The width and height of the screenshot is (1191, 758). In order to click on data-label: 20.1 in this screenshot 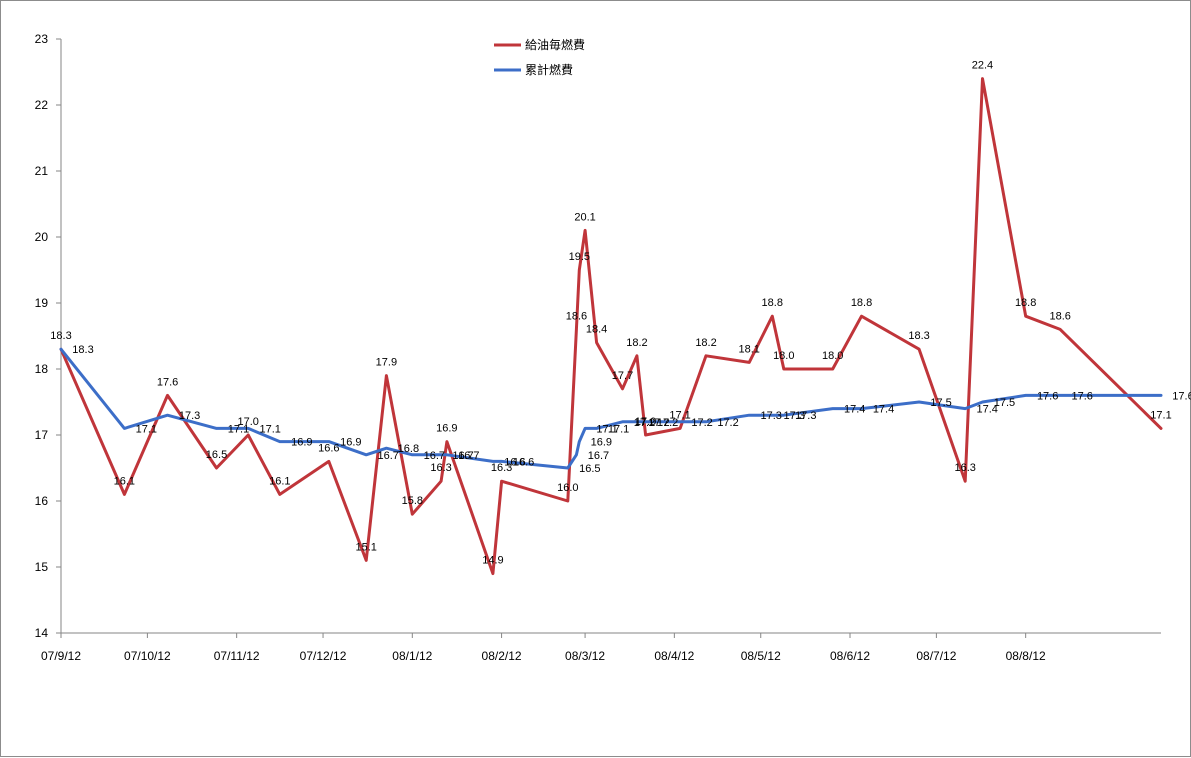, I will do `click(584, 217)`.